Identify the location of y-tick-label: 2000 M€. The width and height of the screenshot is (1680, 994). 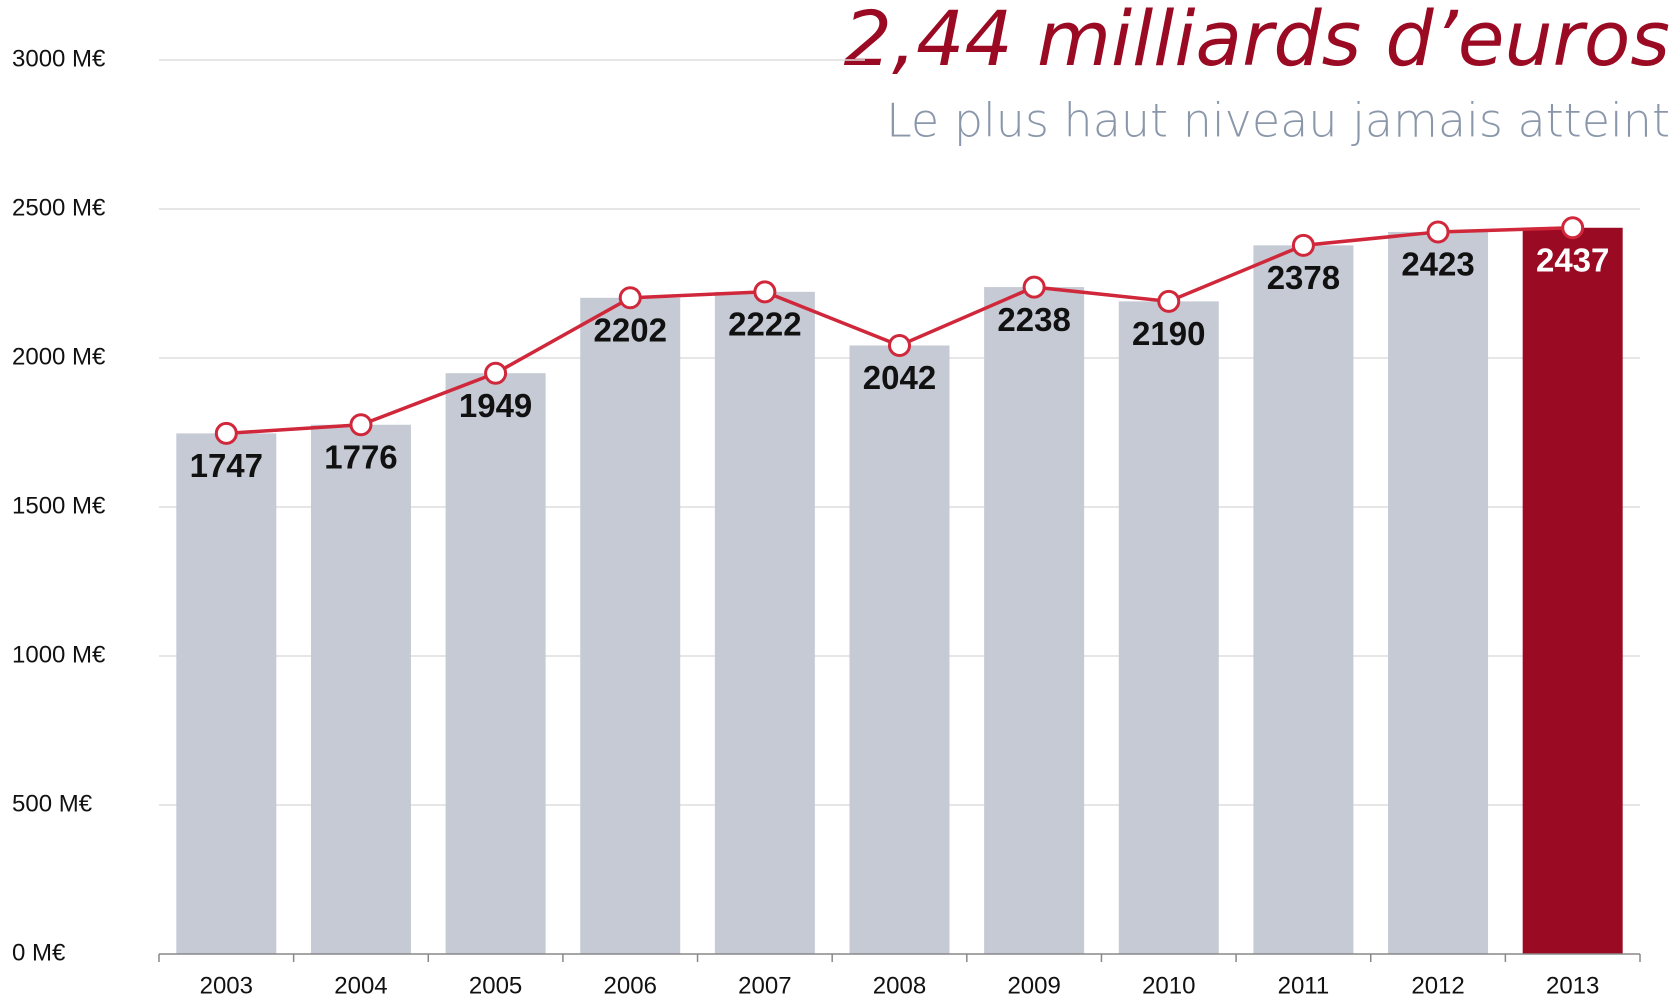
(59, 356).